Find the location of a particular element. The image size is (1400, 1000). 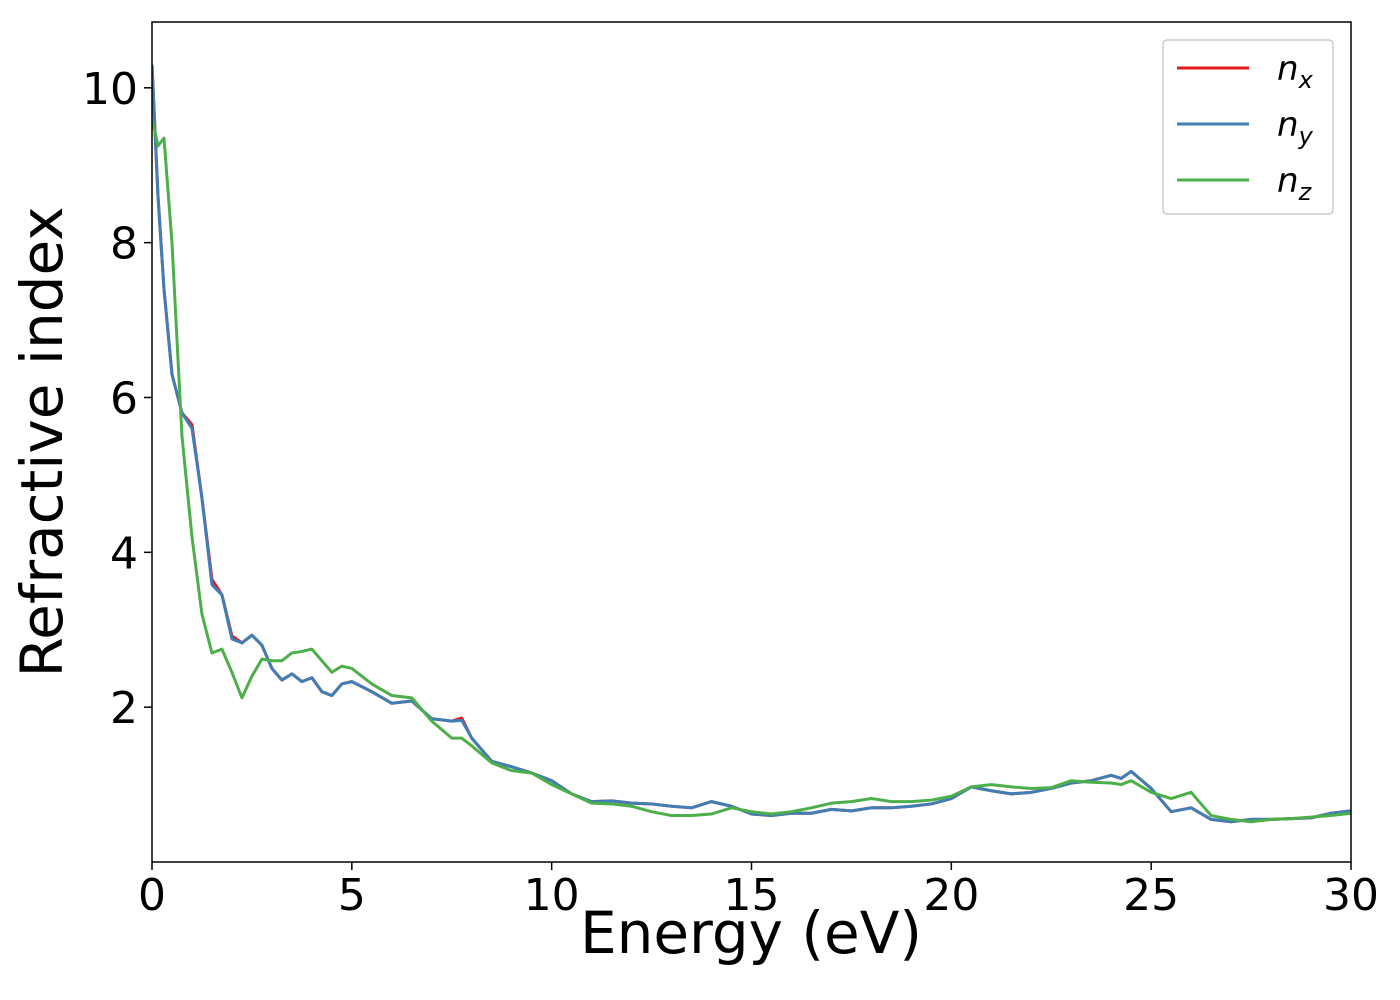

legend-box is located at coordinates (1248, 127).